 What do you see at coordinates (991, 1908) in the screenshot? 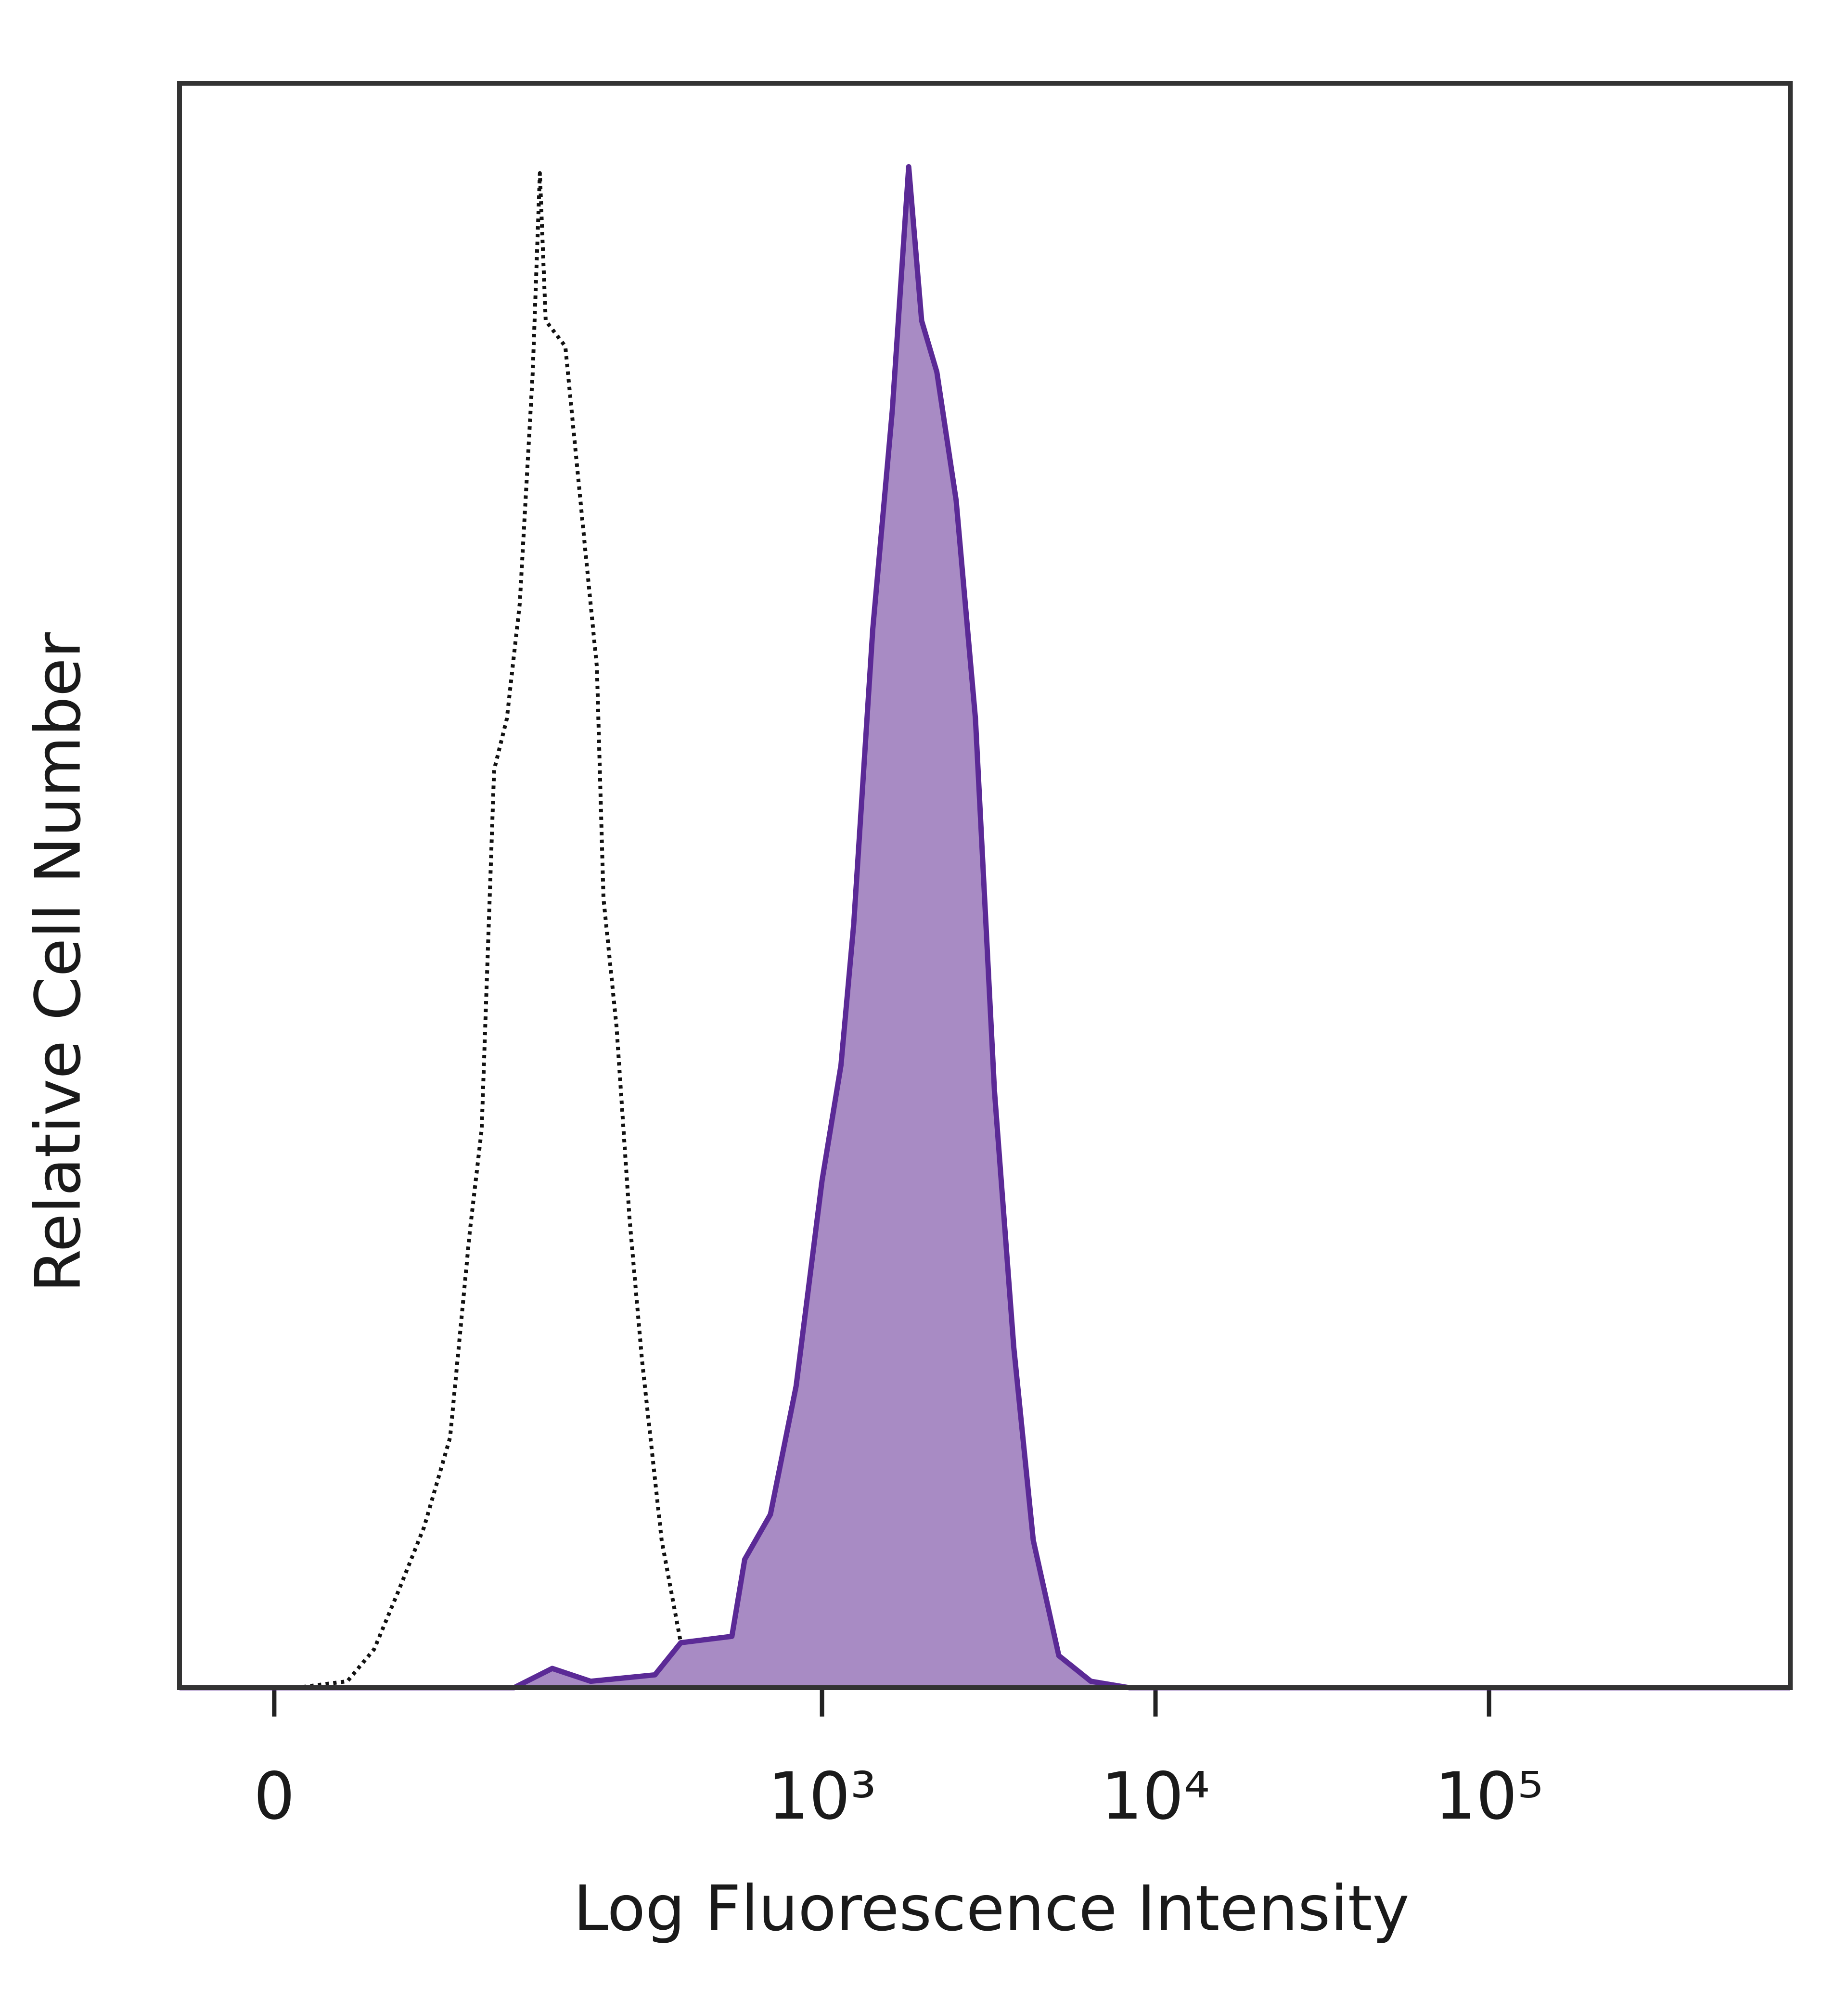
I see `x-axis-title: Log Fluorescence Intensity` at bounding box center [991, 1908].